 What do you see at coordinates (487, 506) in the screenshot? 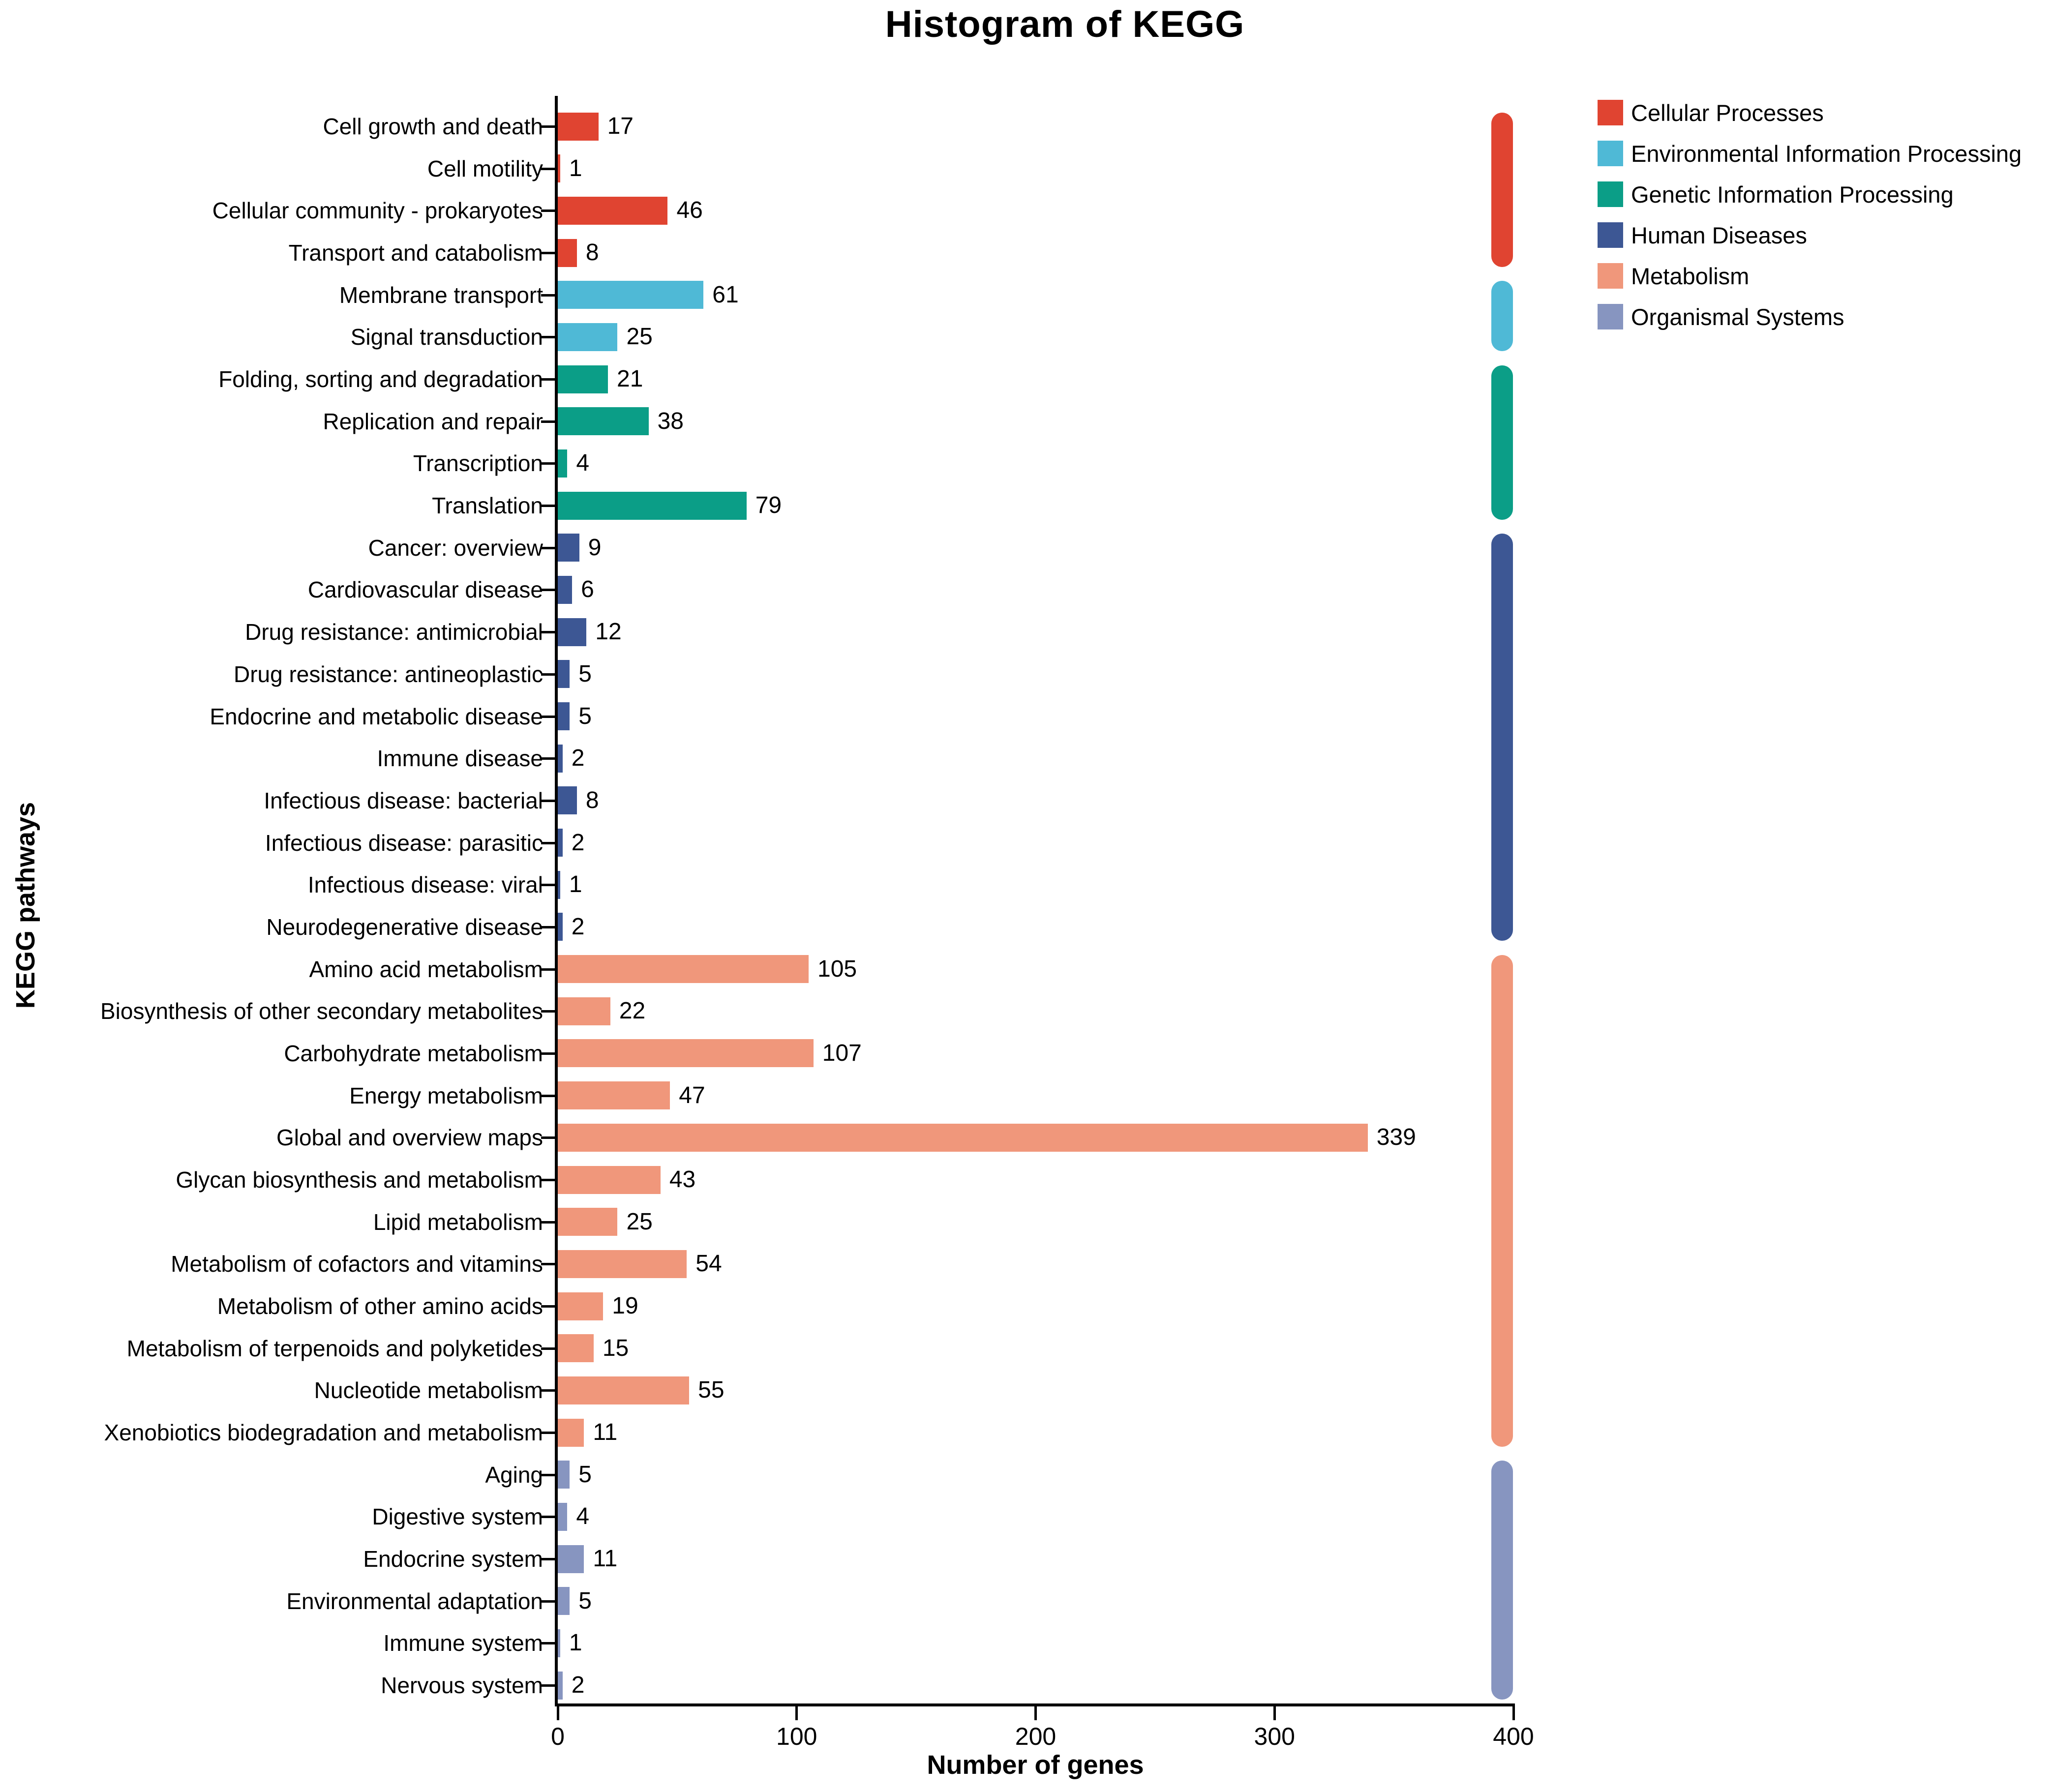
I see `row-label: Translation` at bounding box center [487, 506].